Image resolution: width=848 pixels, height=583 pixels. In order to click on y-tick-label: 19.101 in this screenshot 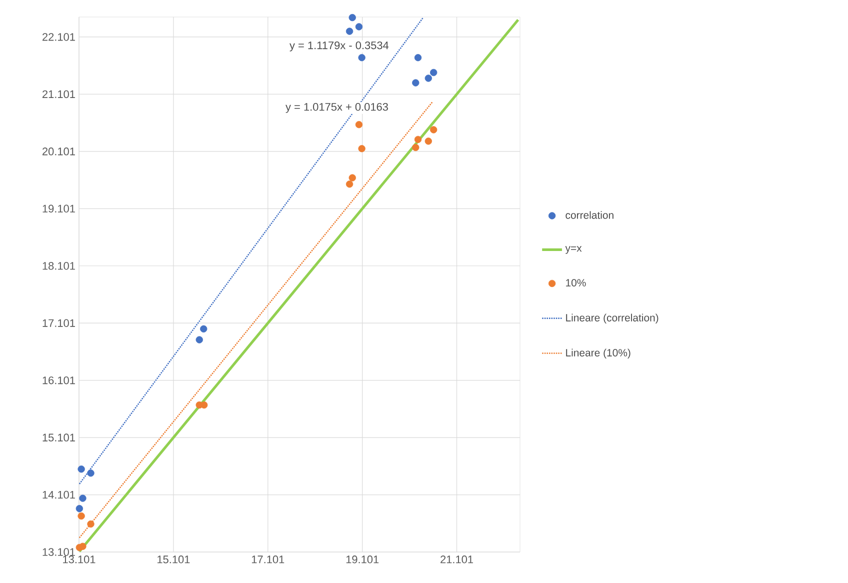, I will do `click(58, 208)`.